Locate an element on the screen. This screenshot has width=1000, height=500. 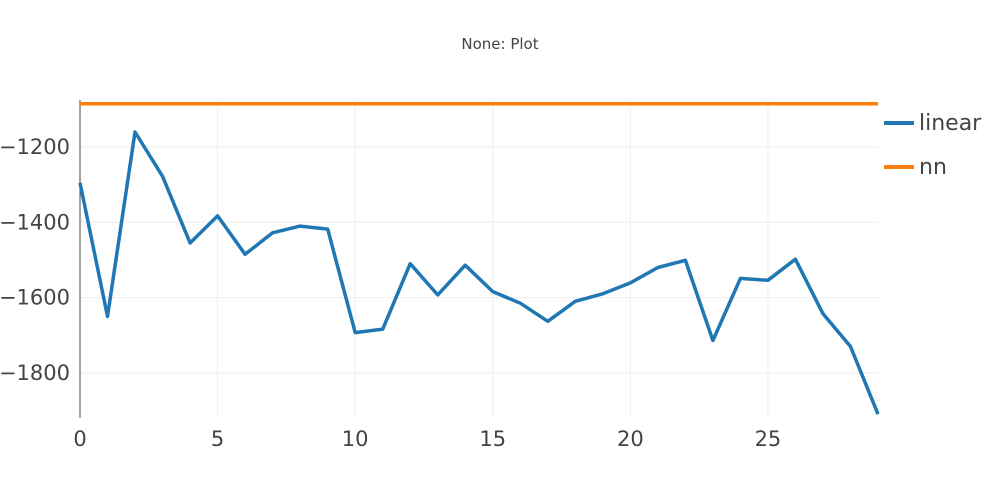
x-tick-label: 0 is located at coordinates (79, 439).